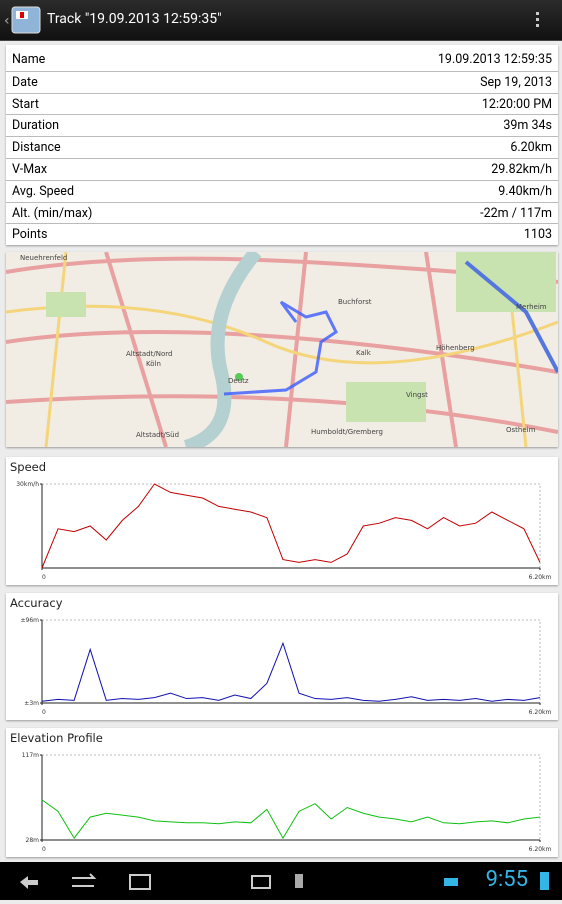 Image resolution: width=562 pixels, height=904 pixels. What do you see at coordinates (24, 20) in the screenshot?
I see `app-icon: ‹` at bounding box center [24, 20].